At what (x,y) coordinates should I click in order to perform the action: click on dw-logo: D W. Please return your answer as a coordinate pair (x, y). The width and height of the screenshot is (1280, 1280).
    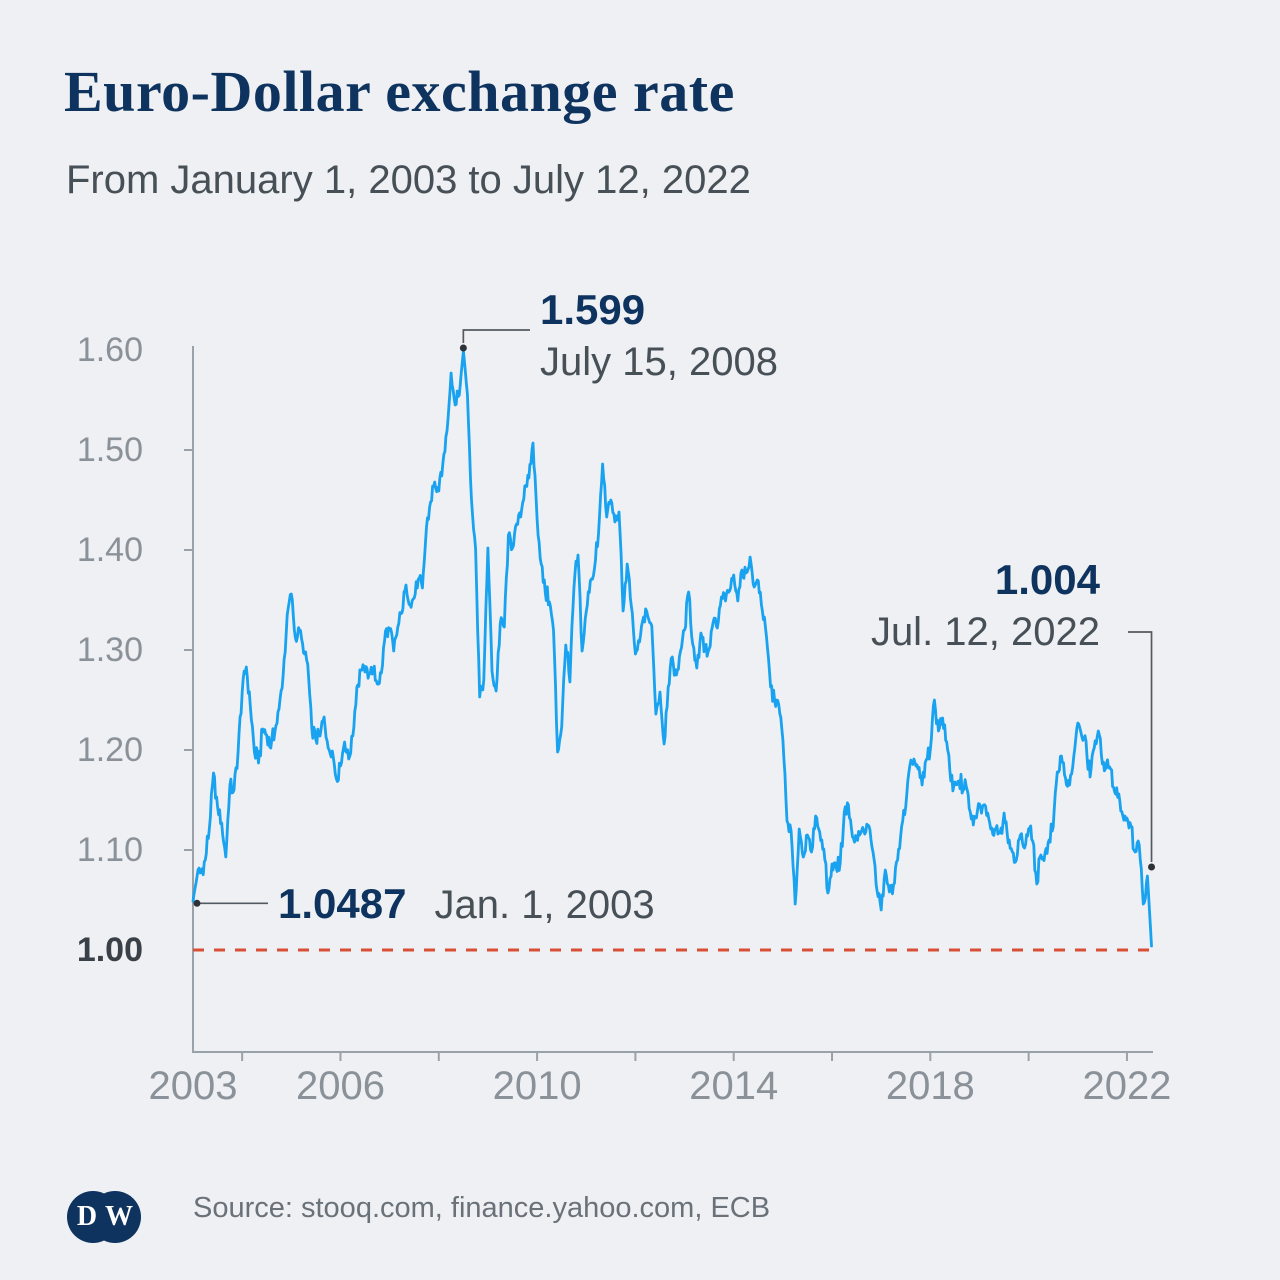
    Looking at the image, I should click on (104, 1217).